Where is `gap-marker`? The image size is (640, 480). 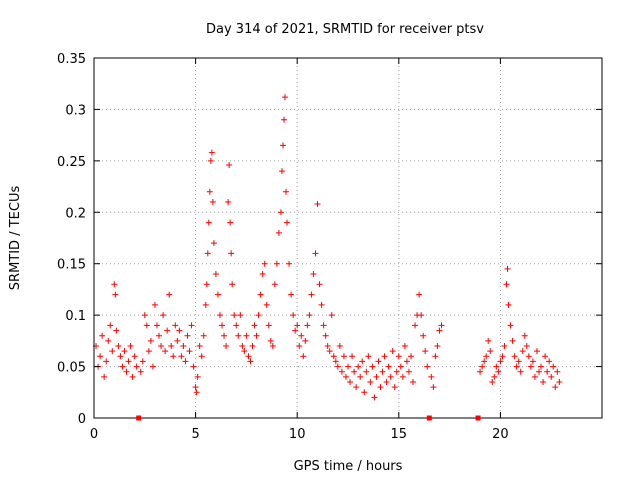 gap-marker is located at coordinates (478, 418).